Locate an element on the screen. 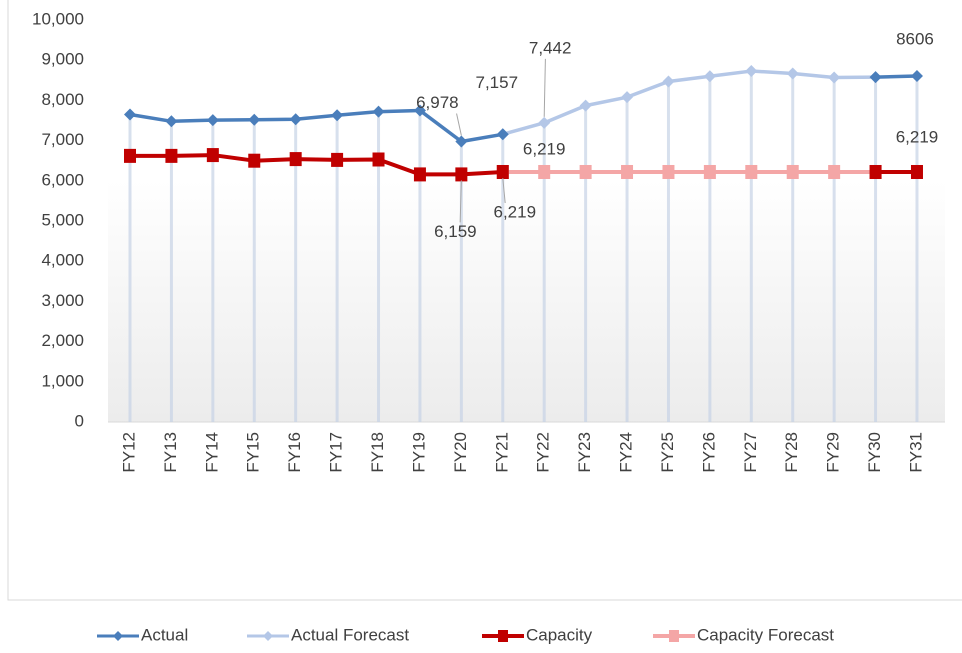 The image size is (962, 653). data-label: 6,978 is located at coordinates (437, 102).